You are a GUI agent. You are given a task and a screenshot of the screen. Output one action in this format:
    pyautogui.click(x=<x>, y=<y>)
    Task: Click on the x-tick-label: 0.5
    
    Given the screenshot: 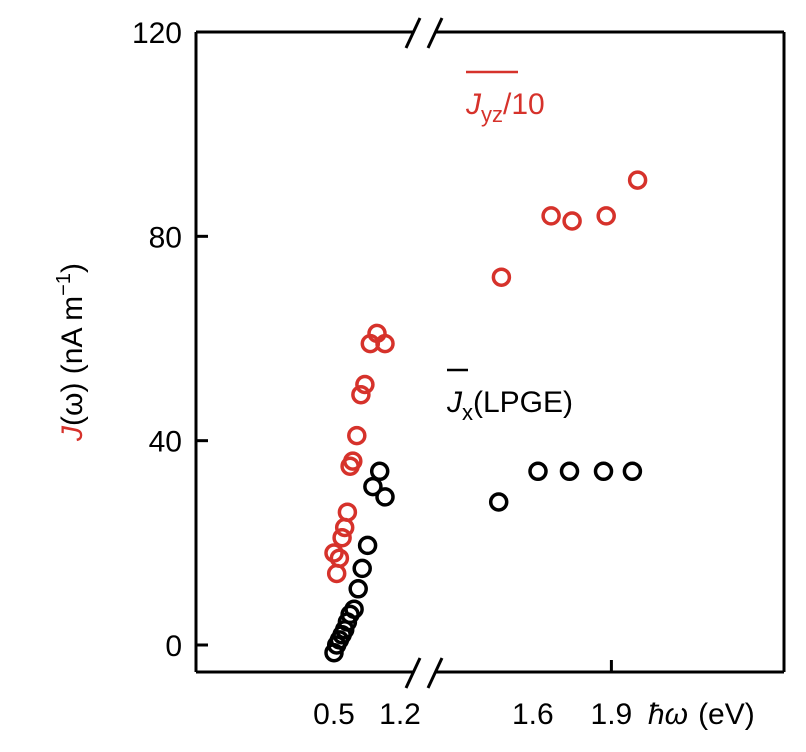 What is the action you would take?
    pyautogui.click(x=334, y=714)
    